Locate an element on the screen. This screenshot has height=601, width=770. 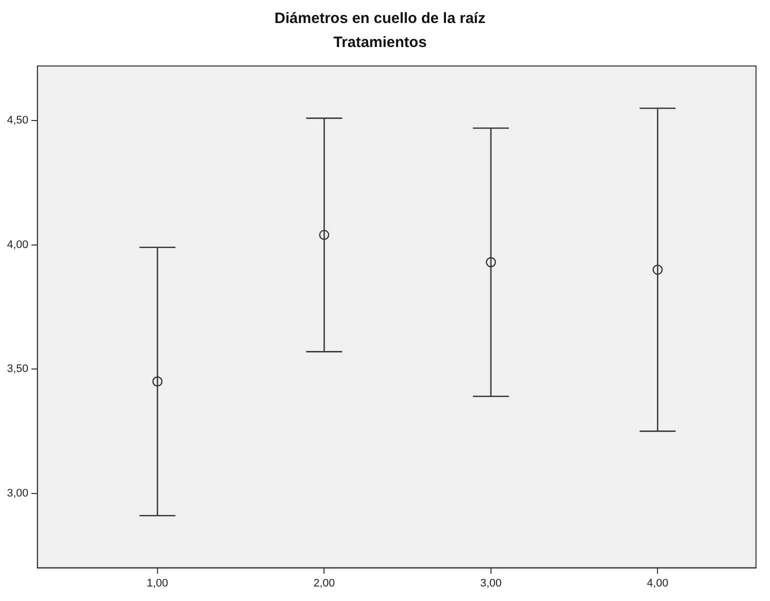
chart-title: Diámetros en cuello de la raíz is located at coordinates (380, 19).